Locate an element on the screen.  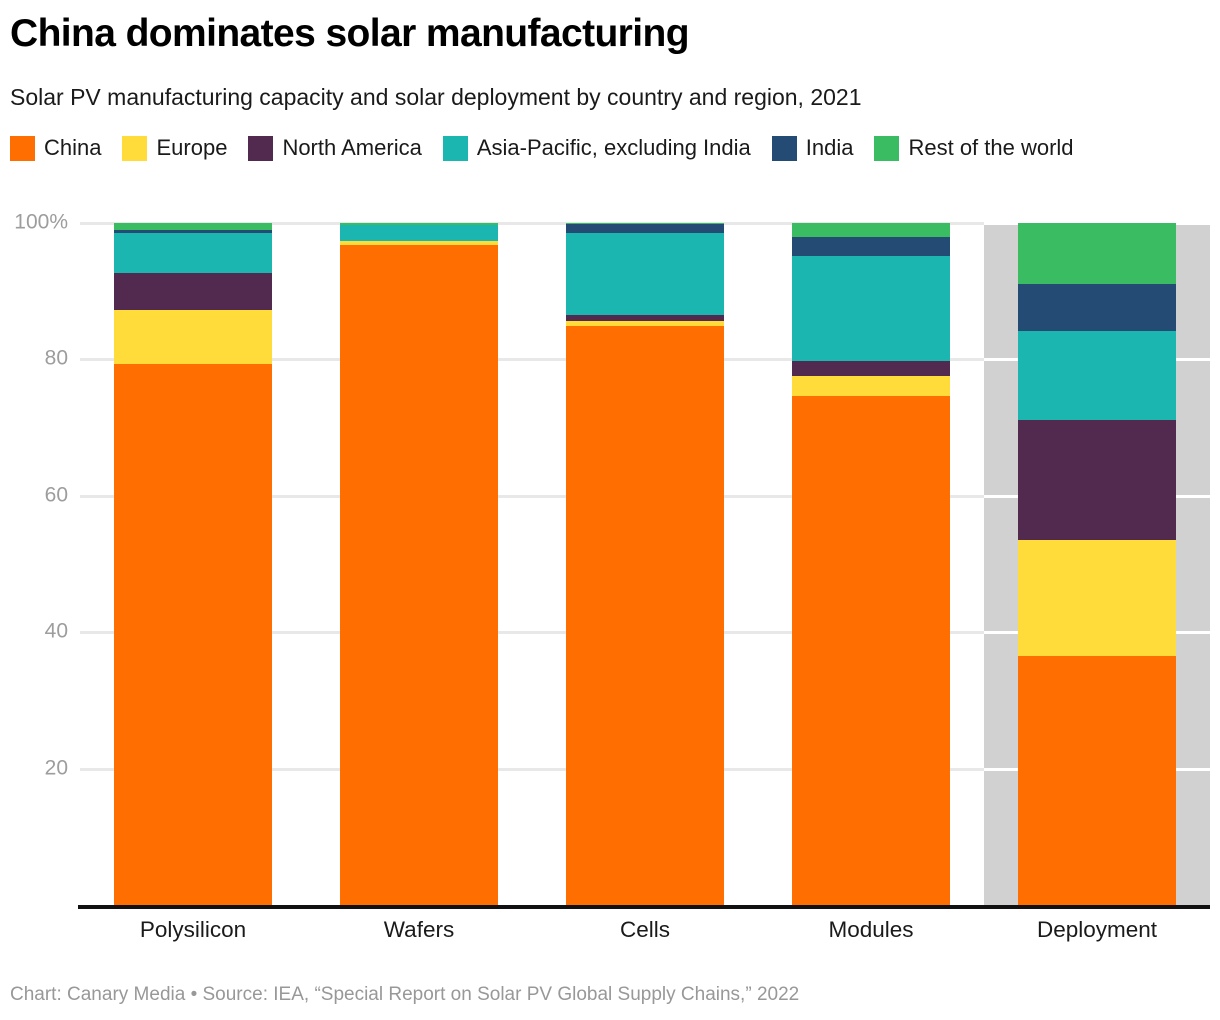
segment-polysilicon-north-america is located at coordinates (193, 291).